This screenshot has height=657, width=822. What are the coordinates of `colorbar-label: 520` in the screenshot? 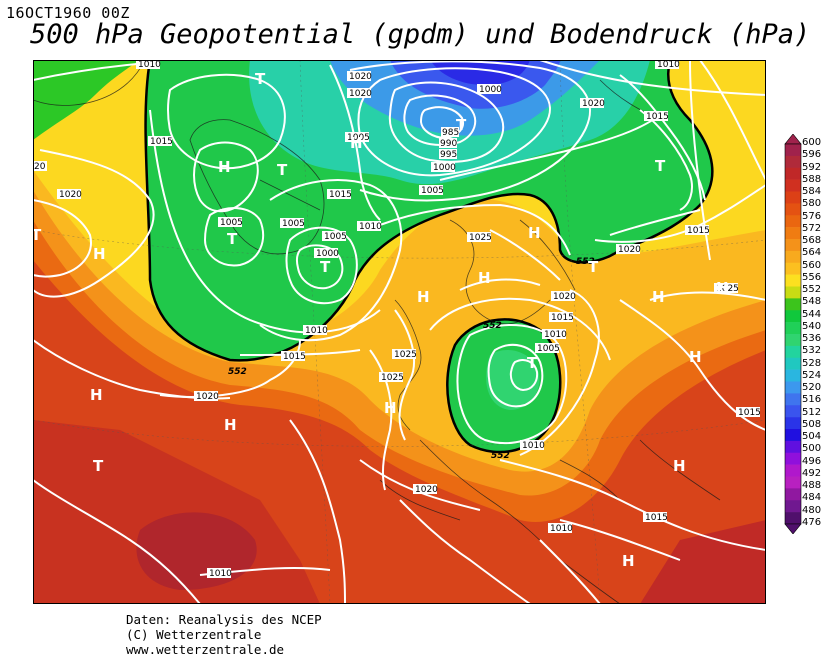 It's located at (812, 388).